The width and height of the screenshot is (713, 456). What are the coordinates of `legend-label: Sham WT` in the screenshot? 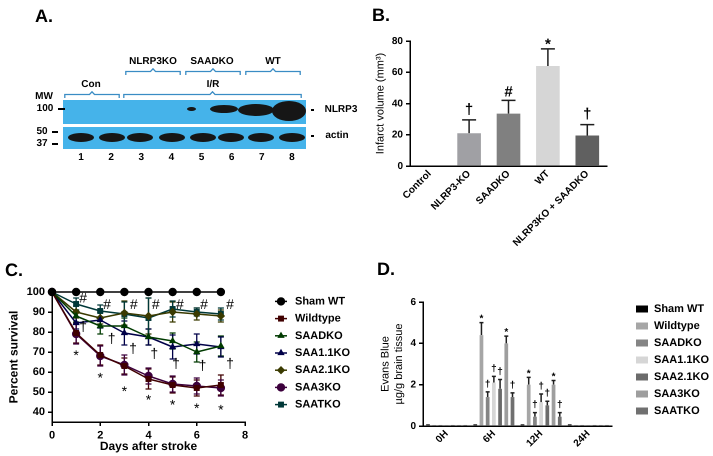 It's located at (679, 309).